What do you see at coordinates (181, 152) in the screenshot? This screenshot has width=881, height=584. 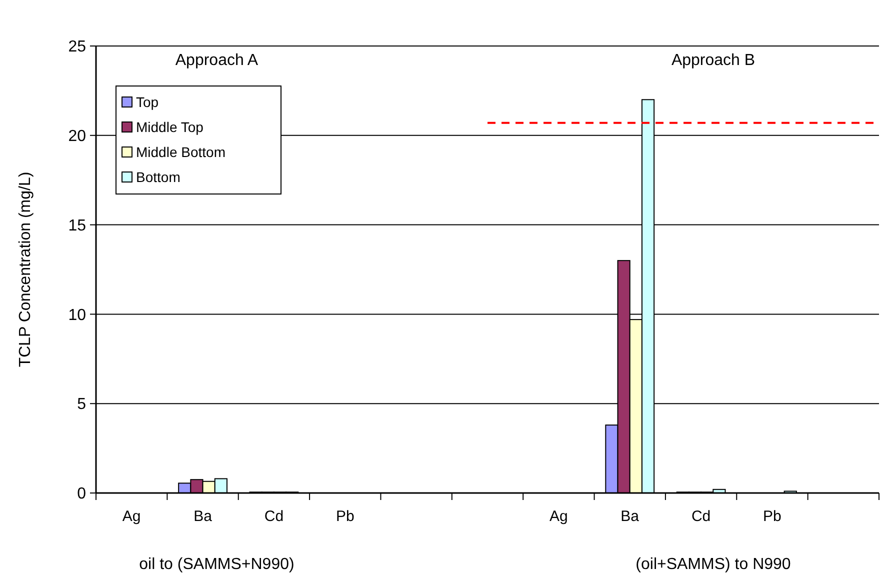 I see `legend-label: Middle Bottom` at bounding box center [181, 152].